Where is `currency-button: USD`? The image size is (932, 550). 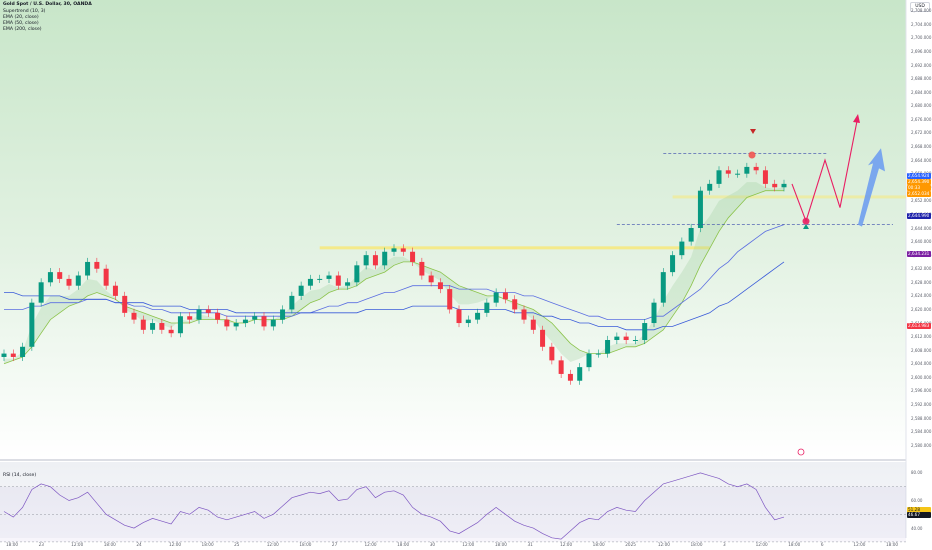
currency-button: USD is located at coordinates (920, 7).